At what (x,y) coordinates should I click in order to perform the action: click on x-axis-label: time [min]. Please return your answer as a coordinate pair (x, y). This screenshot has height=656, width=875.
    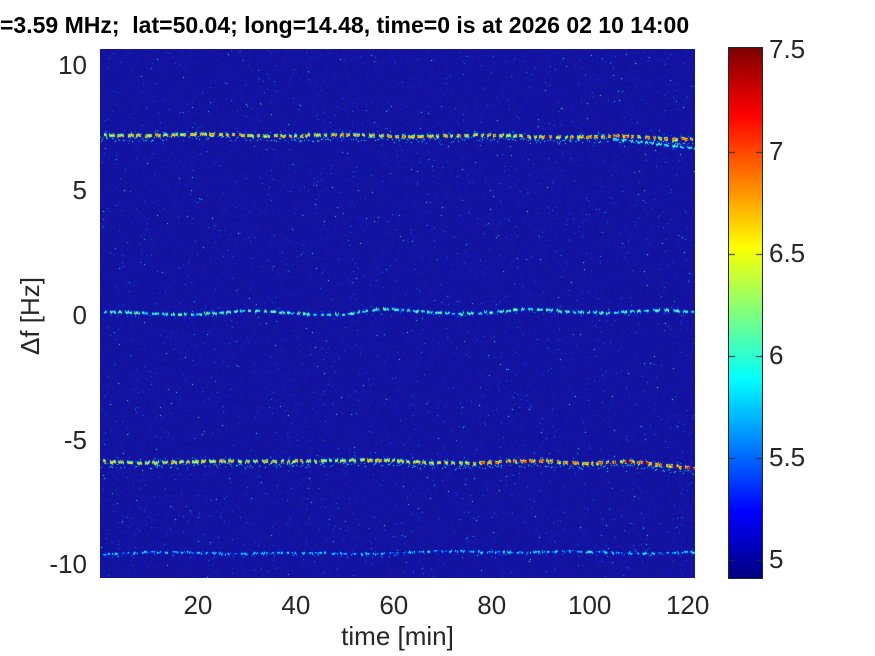
    Looking at the image, I should click on (397, 636).